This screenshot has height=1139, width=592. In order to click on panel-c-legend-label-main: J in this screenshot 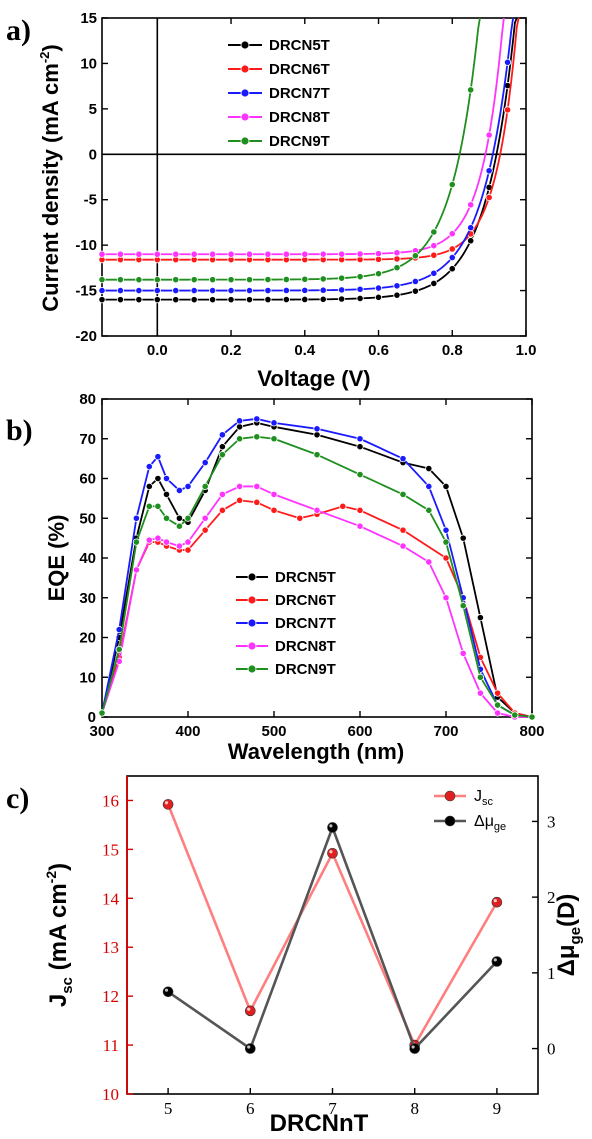, I will do `click(478, 796)`.